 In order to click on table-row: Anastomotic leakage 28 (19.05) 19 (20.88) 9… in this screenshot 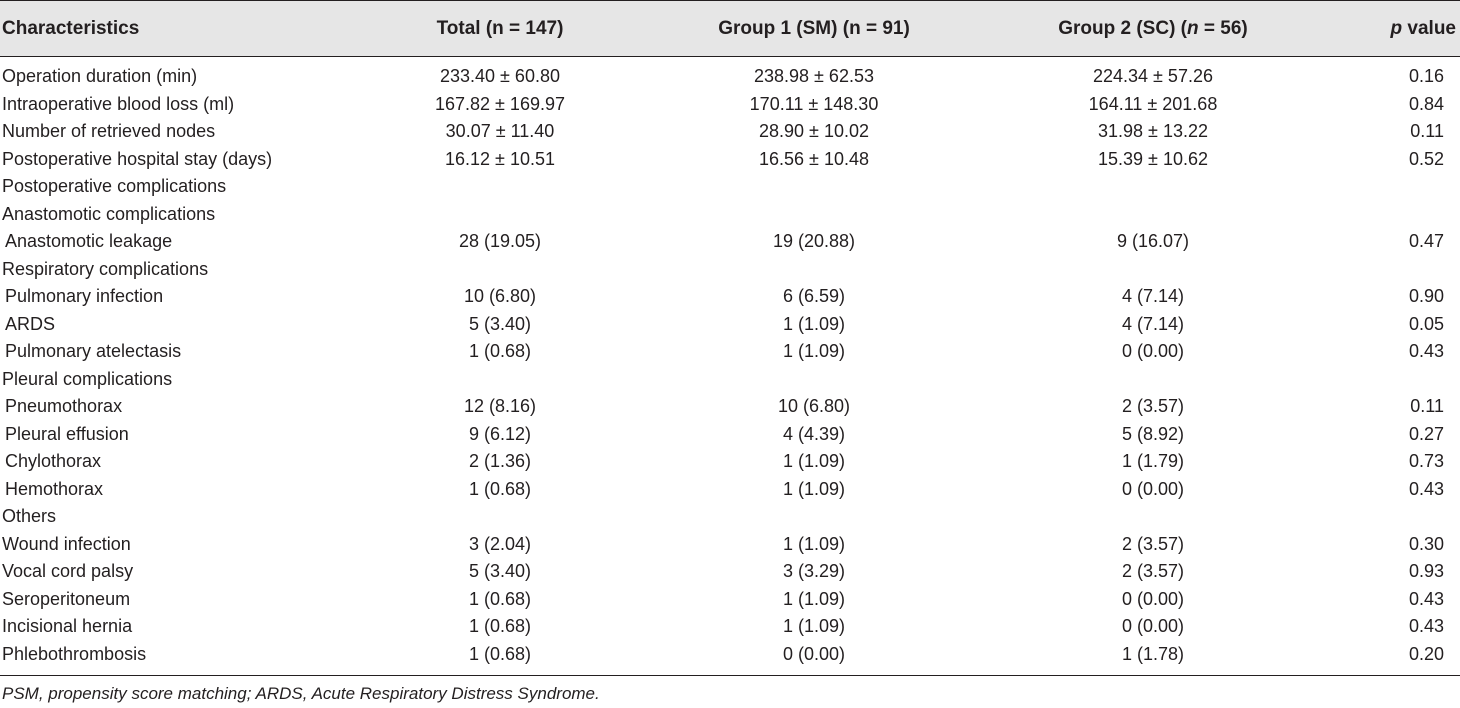, I will do `click(730, 242)`.